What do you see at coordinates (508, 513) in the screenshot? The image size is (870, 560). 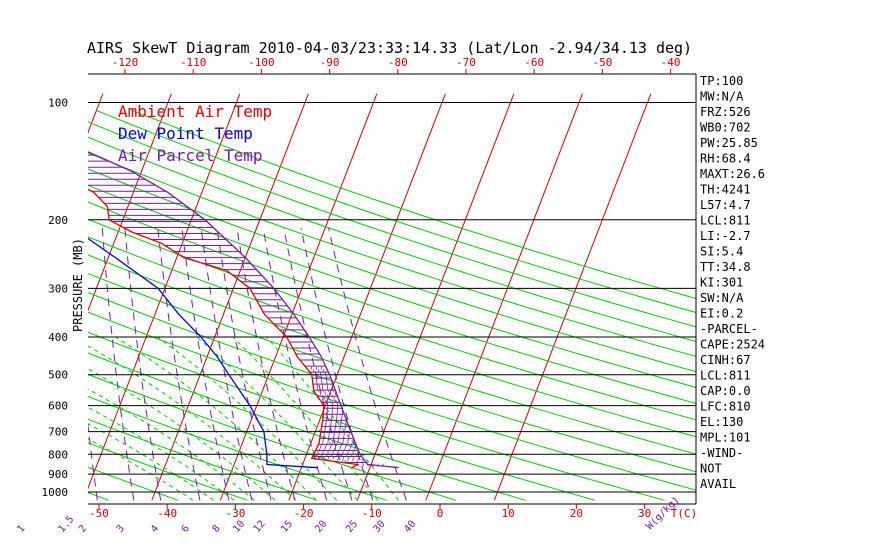 I see `bottom-tick-label: 10` at bounding box center [508, 513].